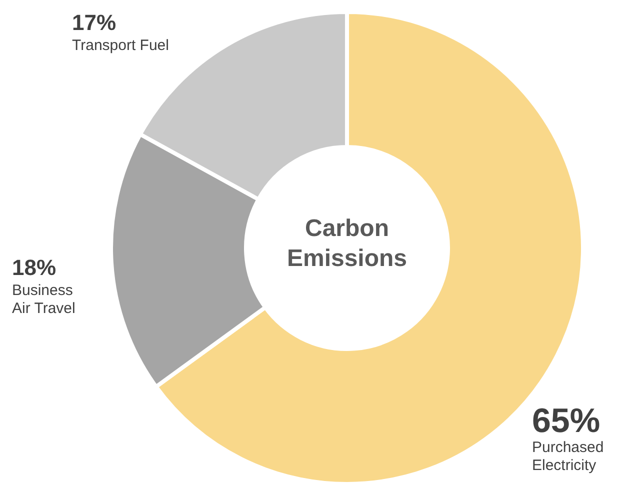 The width and height of the screenshot is (635, 493). I want to click on slice-label: Transport Fuel, so click(120, 45).